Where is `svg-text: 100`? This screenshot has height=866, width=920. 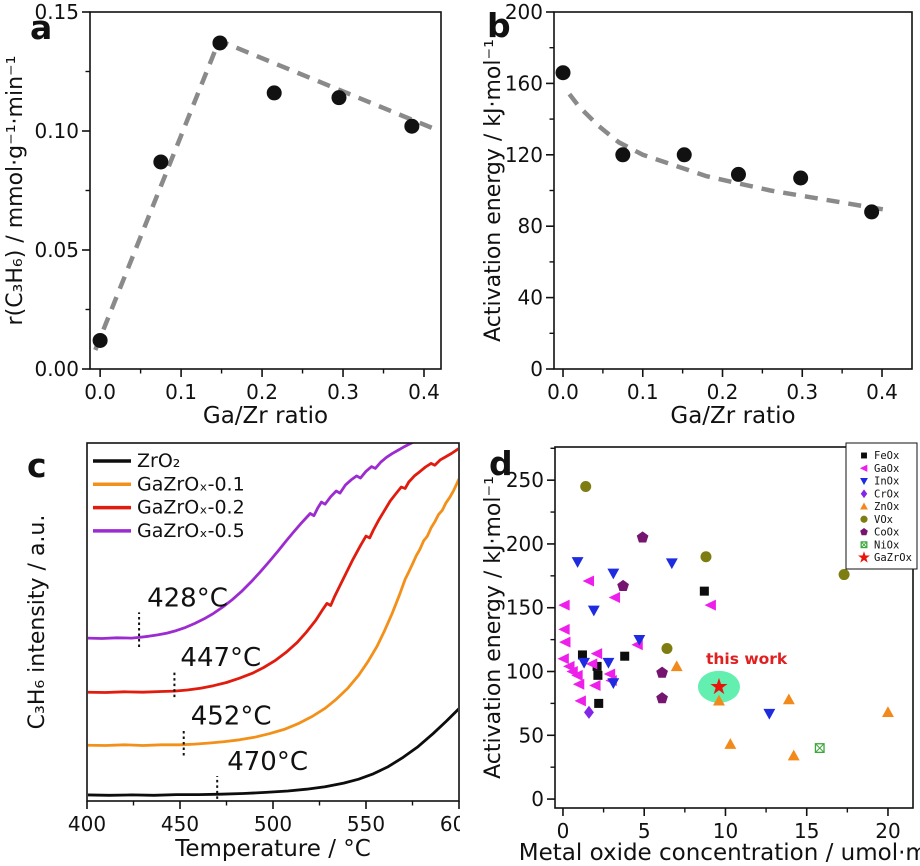 svg-text: 100 is located at coordinates (525, 672).